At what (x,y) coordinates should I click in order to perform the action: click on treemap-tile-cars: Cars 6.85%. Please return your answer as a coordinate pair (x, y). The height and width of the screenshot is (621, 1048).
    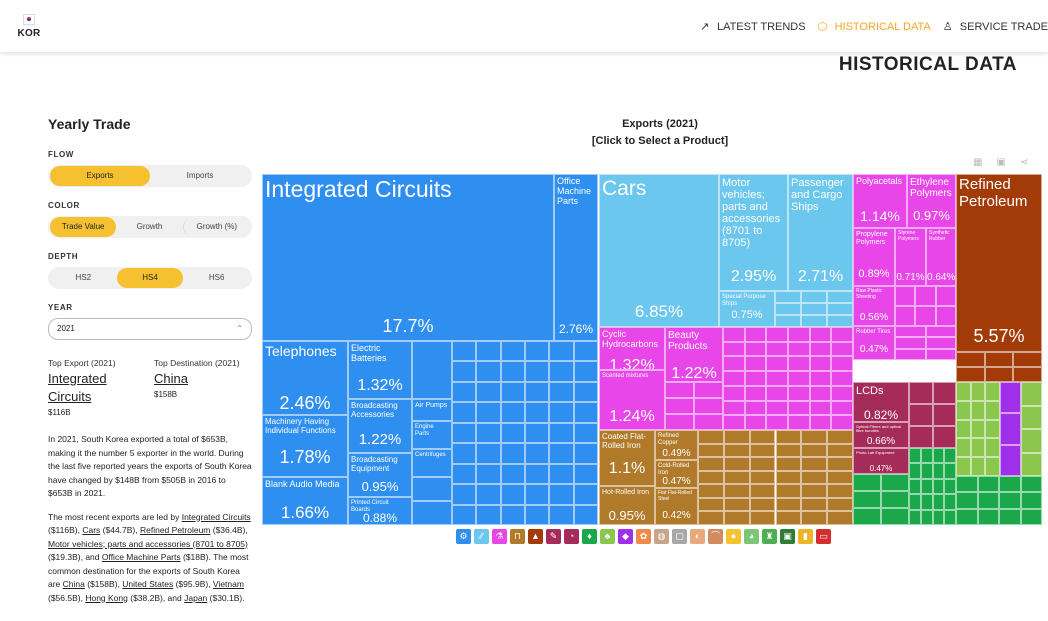
    Looking at the image, I should click on (659, 250).